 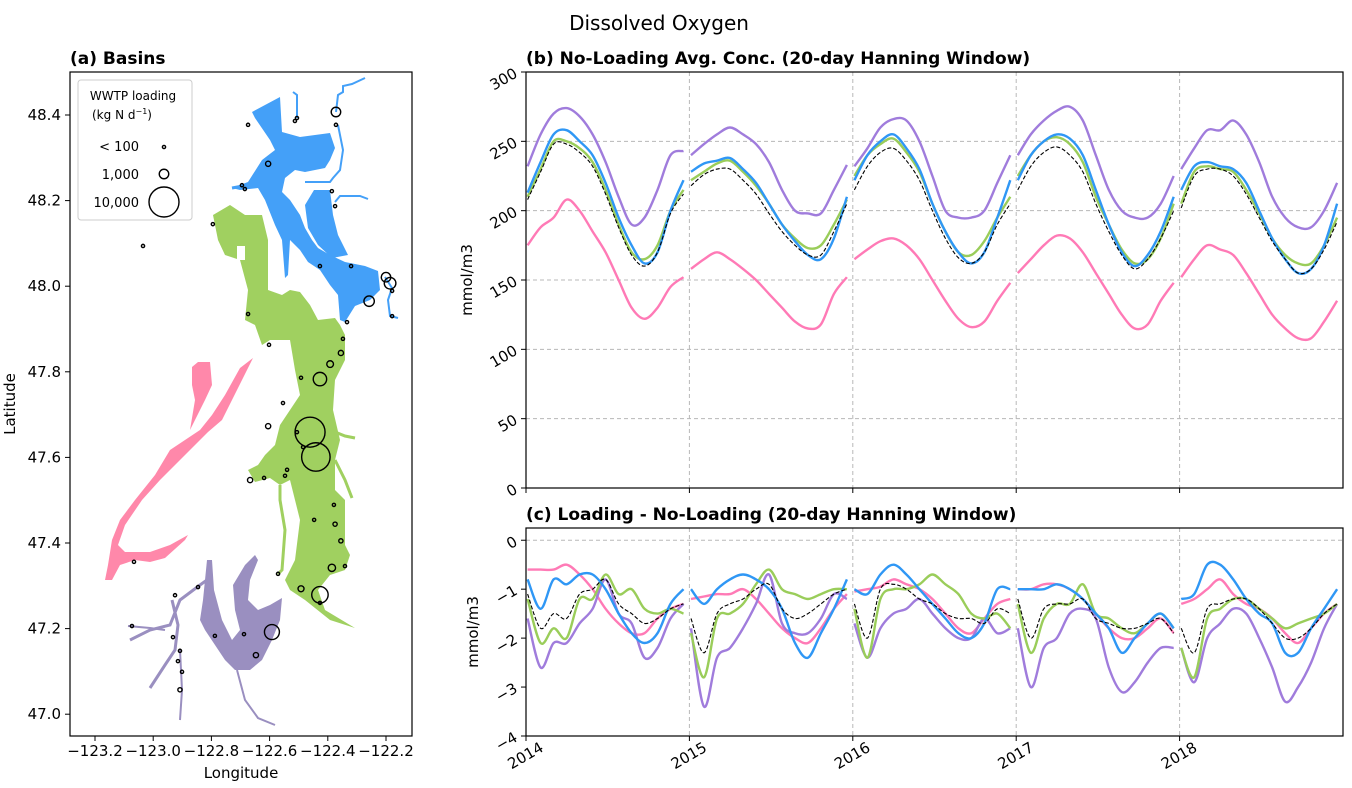 I want to click on c-series-pink-2015, so click(x=769, y=616).